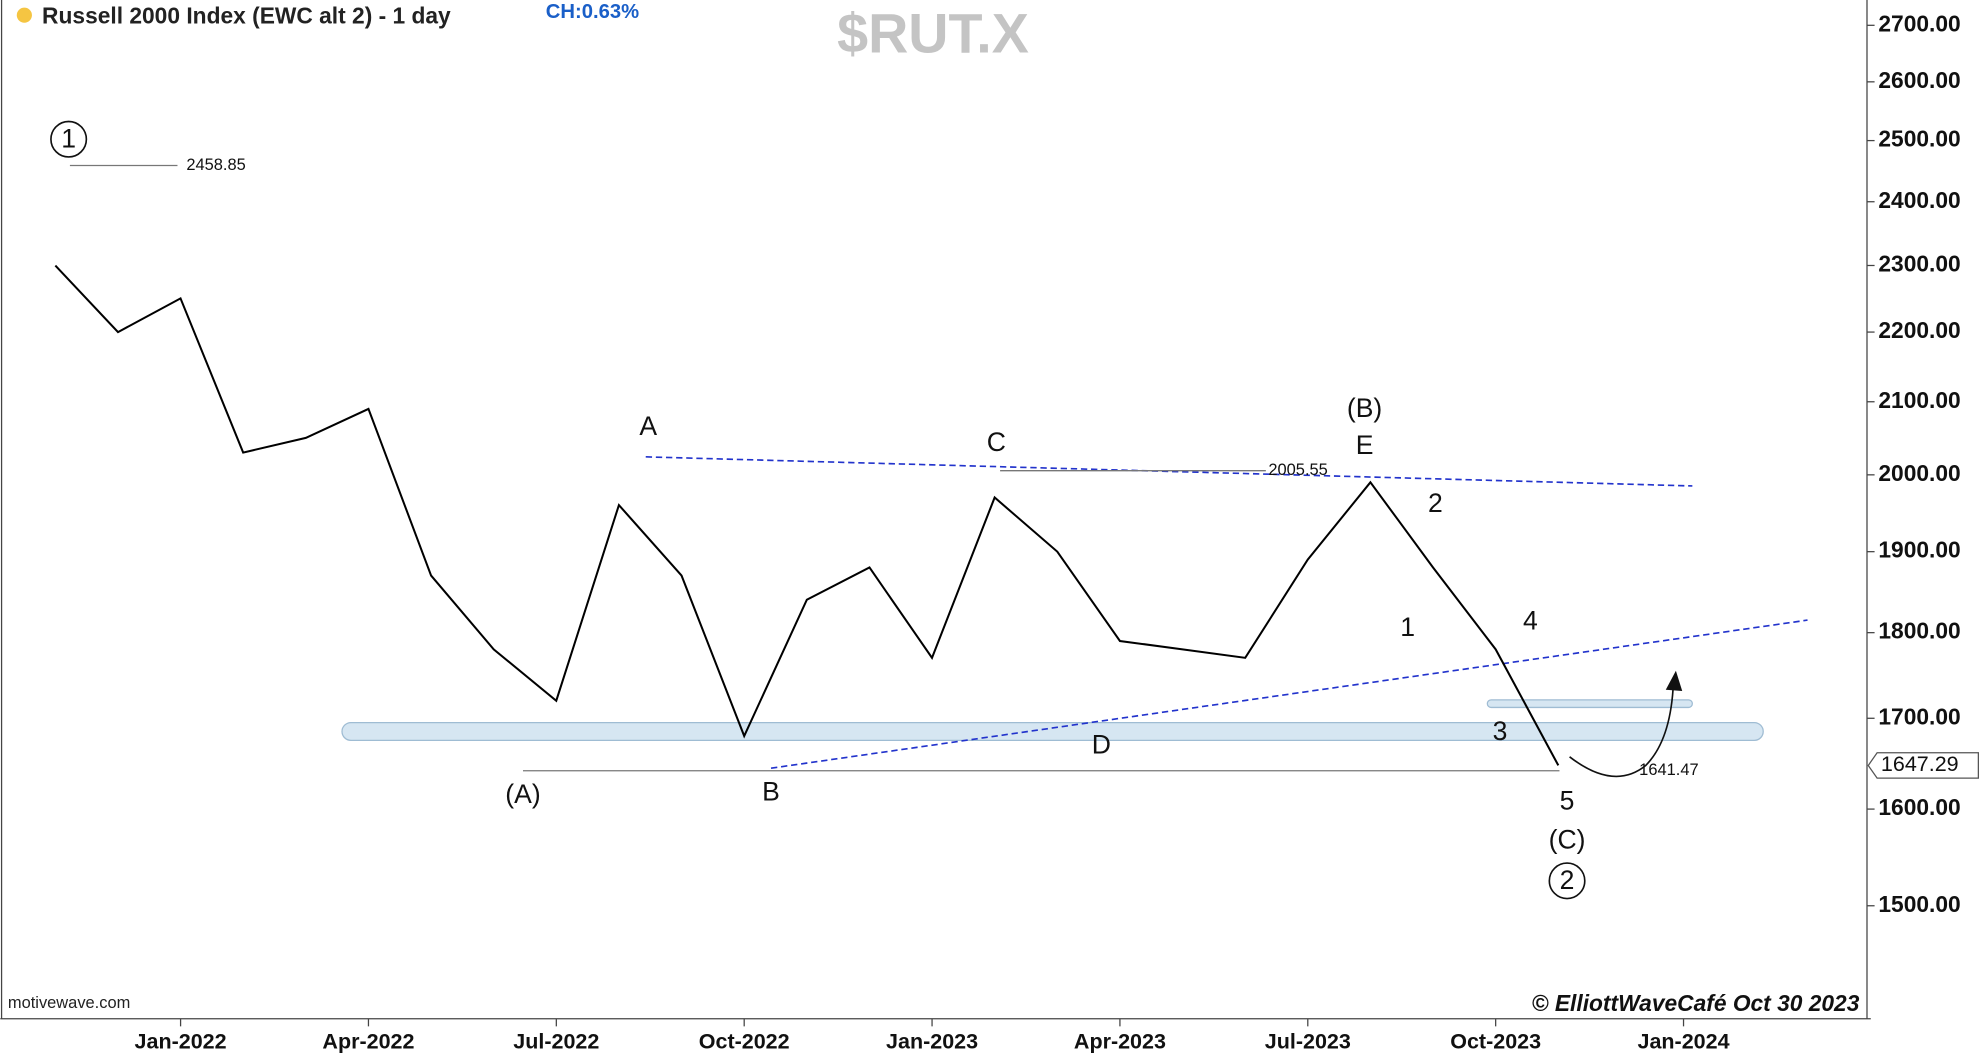  I want to click on wave-label: (B), so click(1364, 408).